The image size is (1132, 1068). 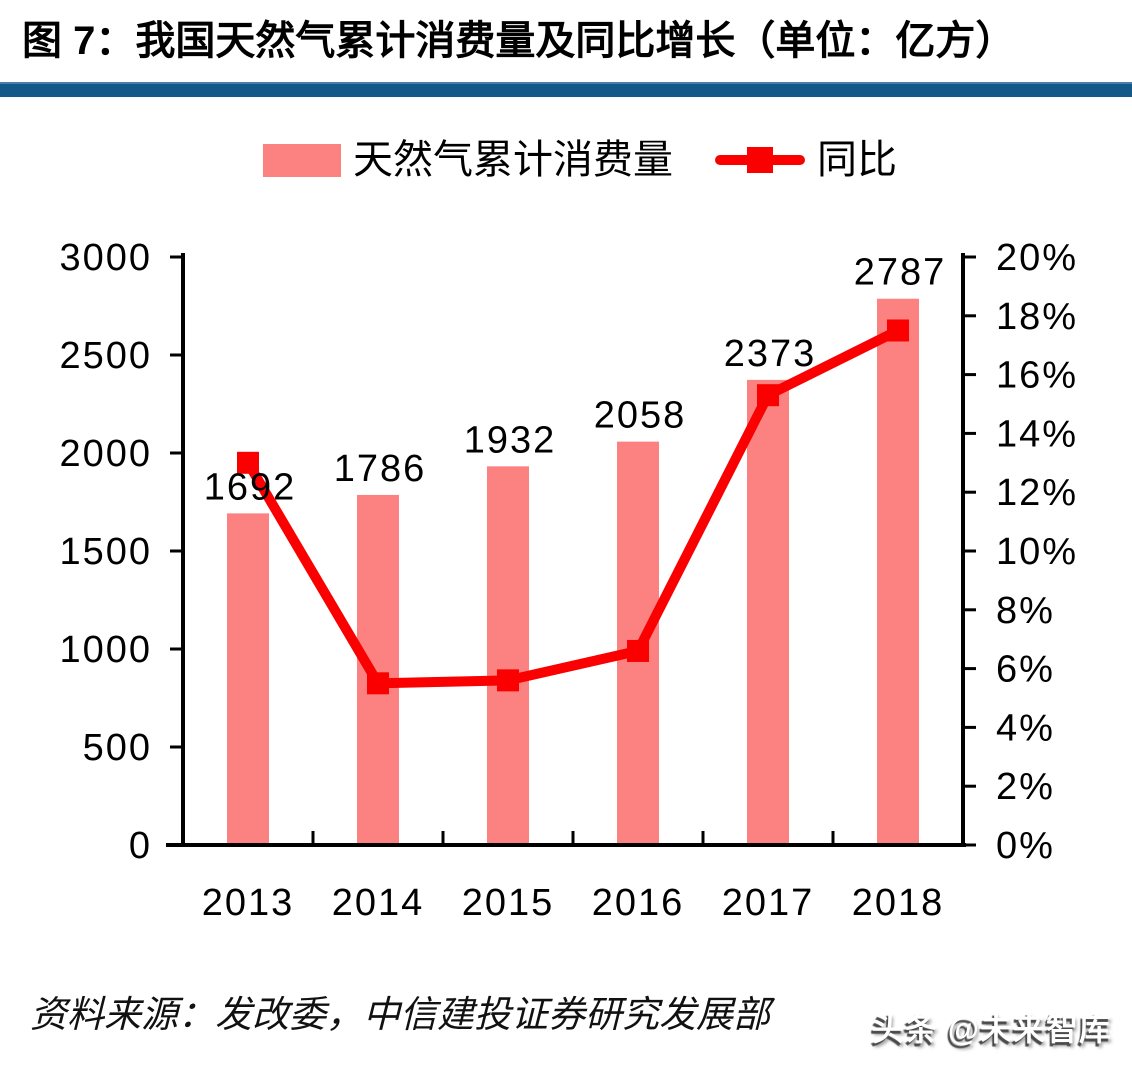 What do you see at coordinates (1037, 376) in the screenshot?
I see `right-axis-tick-label: 16%` at bounding box center [1037, 376].